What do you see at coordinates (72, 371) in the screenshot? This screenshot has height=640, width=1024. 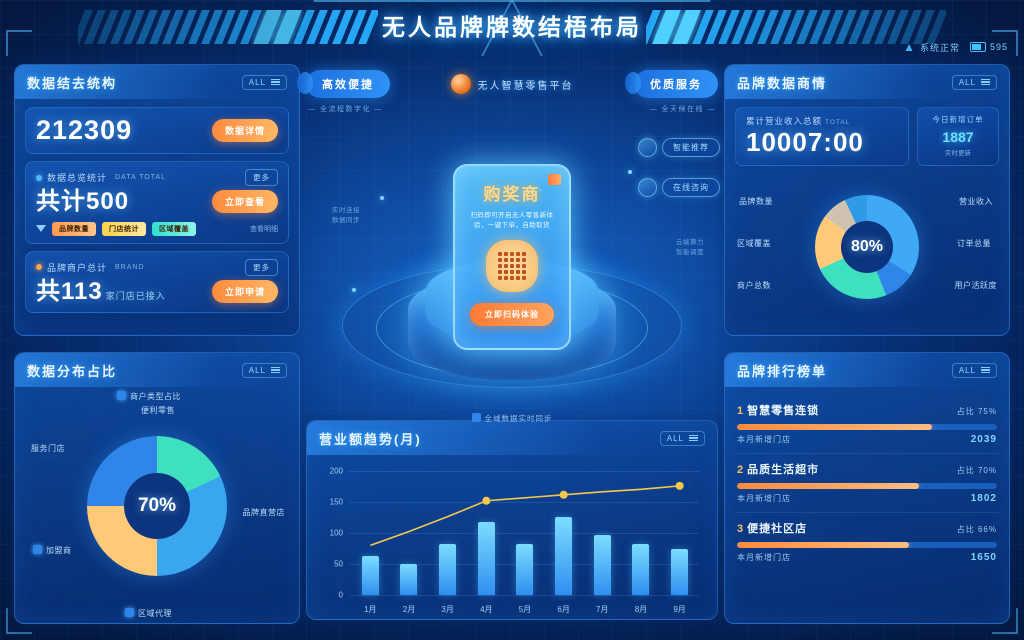 I see `panel-title-distribution: 数据分布占比` at bounding box center [72, 371].